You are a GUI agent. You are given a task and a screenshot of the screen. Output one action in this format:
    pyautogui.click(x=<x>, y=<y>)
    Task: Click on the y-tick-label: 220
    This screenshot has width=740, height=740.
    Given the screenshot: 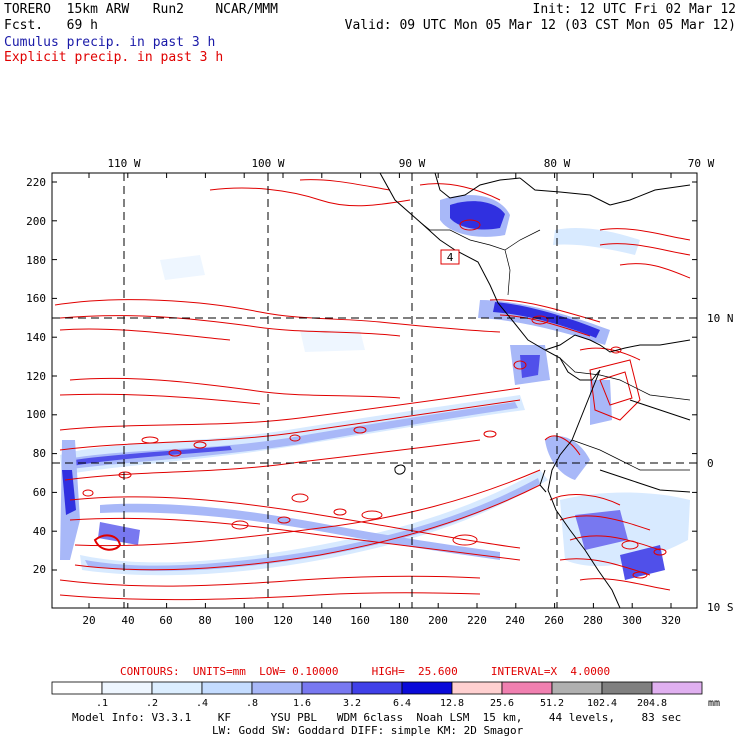 What is the action you would take?
    pyautogui.click(x=36, y=182)
    